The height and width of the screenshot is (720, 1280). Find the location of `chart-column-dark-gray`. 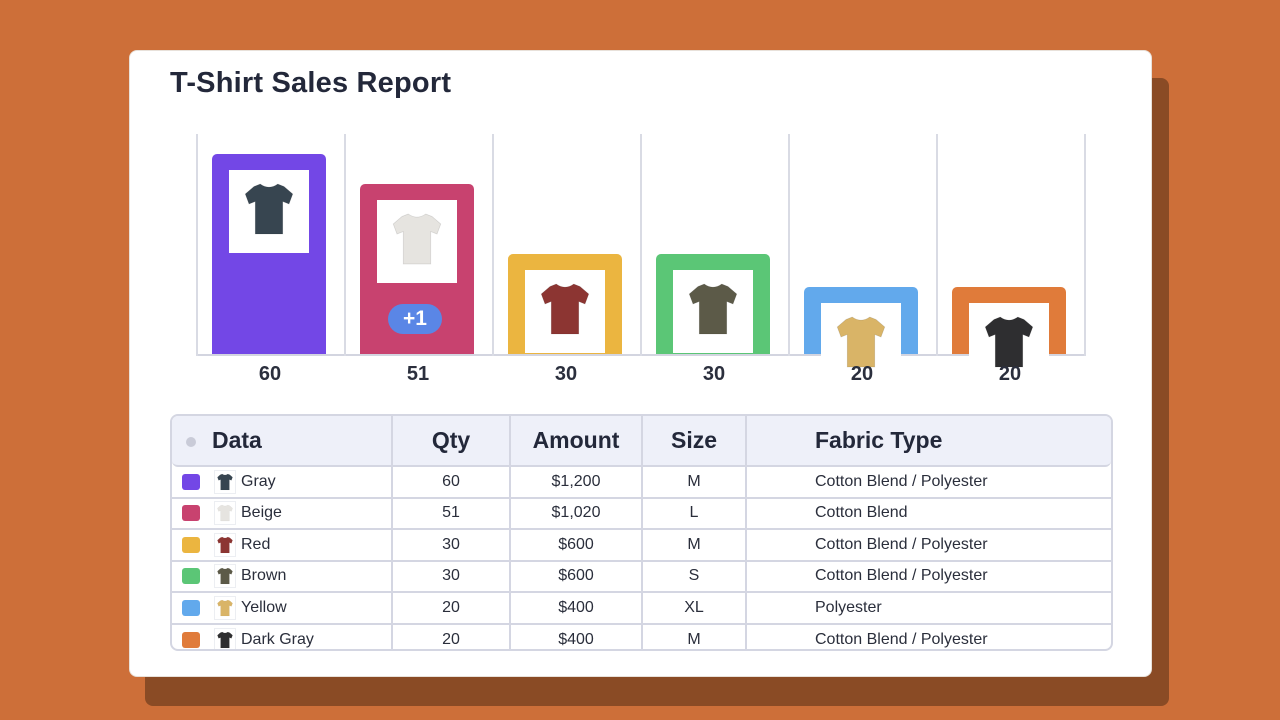

chart-column-dark-gray is located at coordinates (1010, 260).